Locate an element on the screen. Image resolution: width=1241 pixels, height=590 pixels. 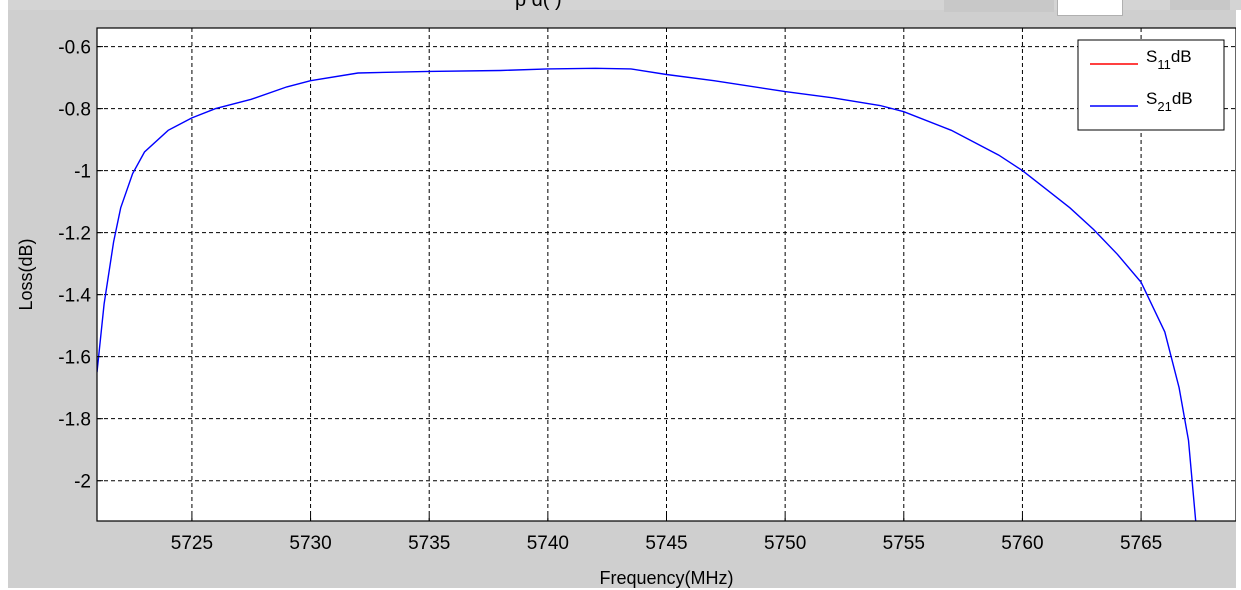
y-axis-label: Loss(dB) is located at coordinates (26, 274).